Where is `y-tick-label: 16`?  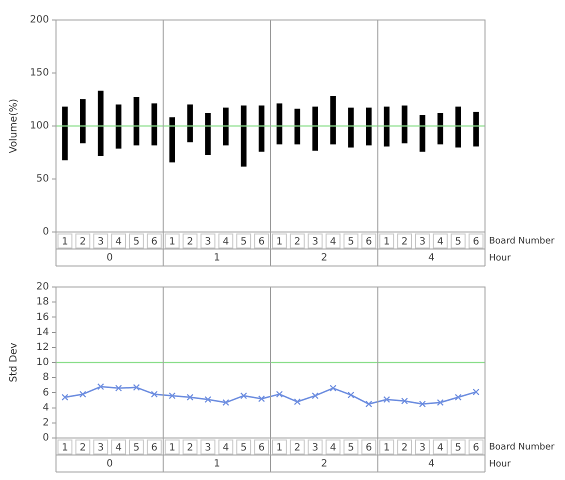
y-tick-label: 16 is located at coordinates (42, 317).